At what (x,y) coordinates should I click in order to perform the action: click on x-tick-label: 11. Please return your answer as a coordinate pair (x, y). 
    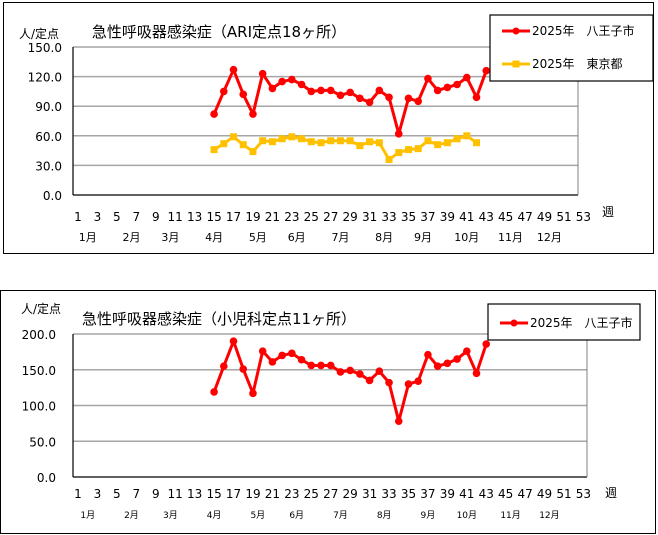
    Looking at the image, I should click on (175, 217).